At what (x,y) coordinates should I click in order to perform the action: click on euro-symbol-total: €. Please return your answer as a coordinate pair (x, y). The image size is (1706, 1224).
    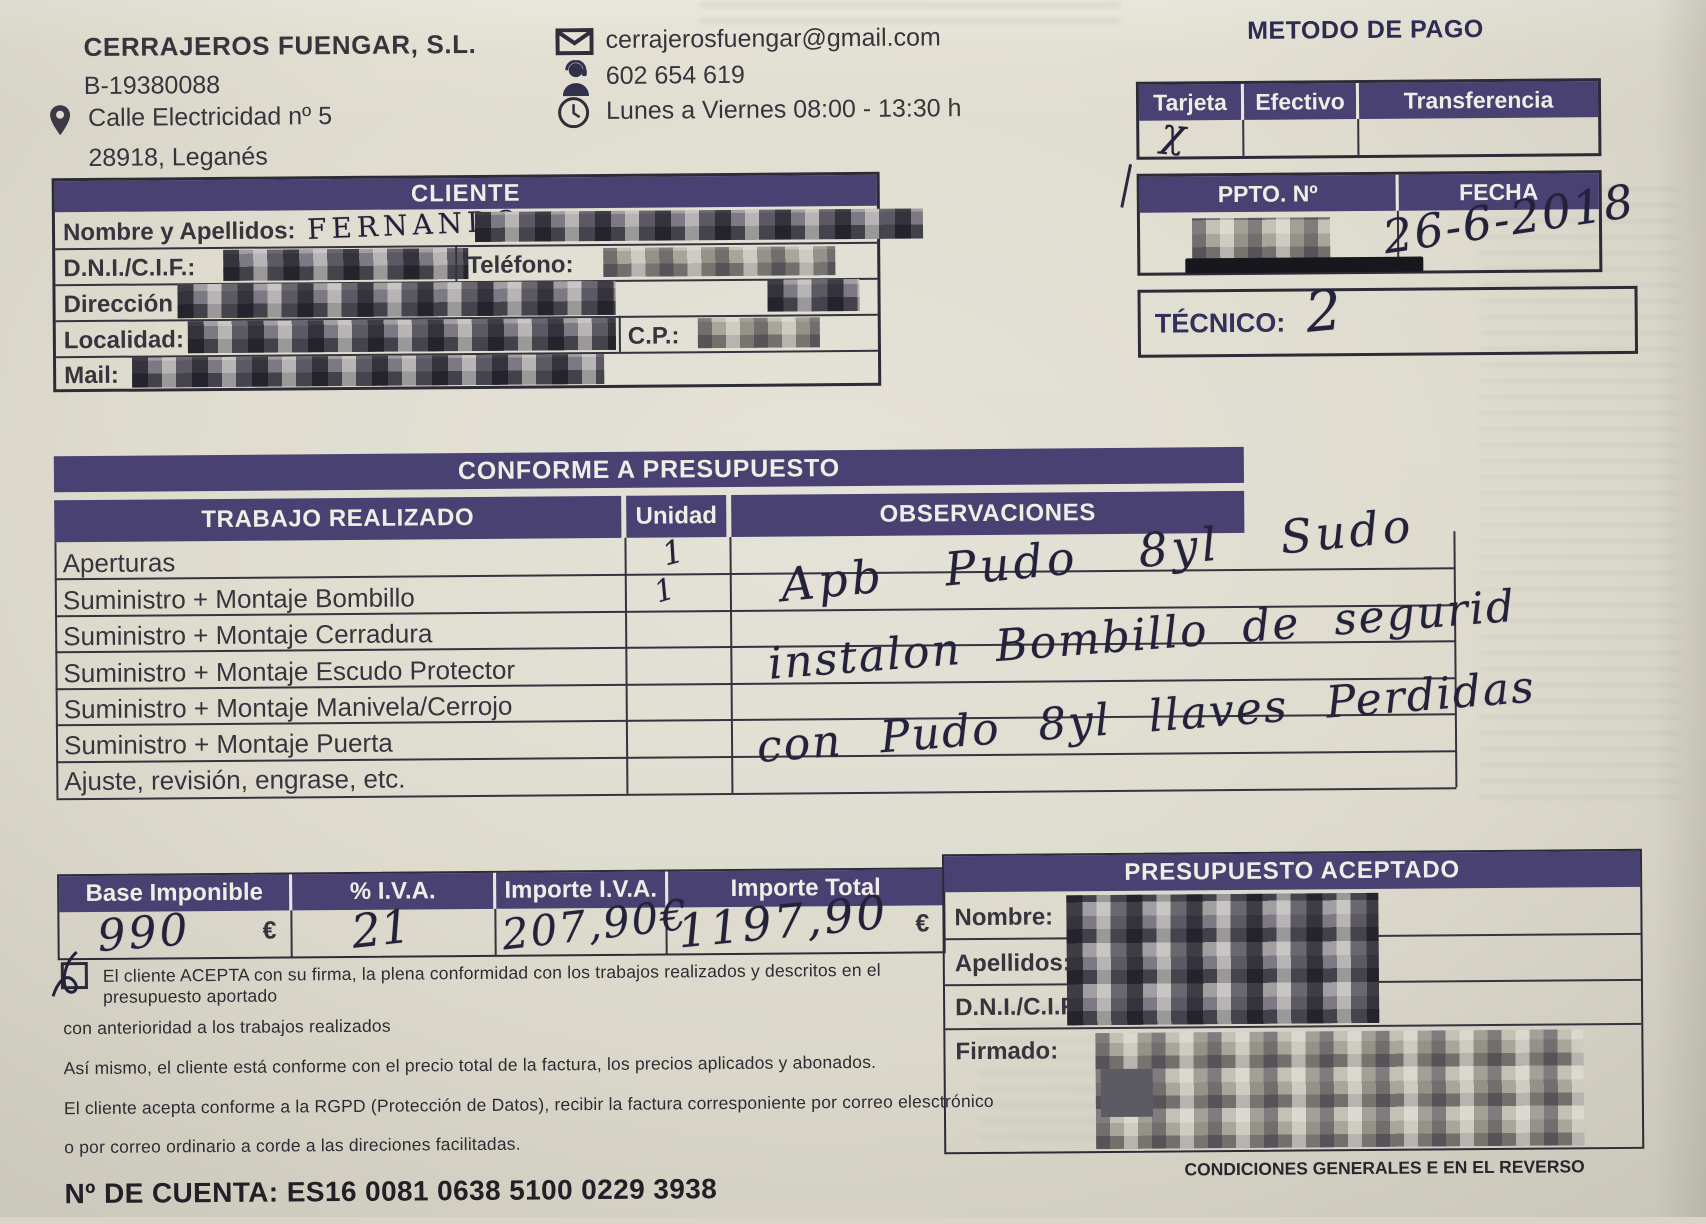
    Looking at the image, I should click on (922, 923).